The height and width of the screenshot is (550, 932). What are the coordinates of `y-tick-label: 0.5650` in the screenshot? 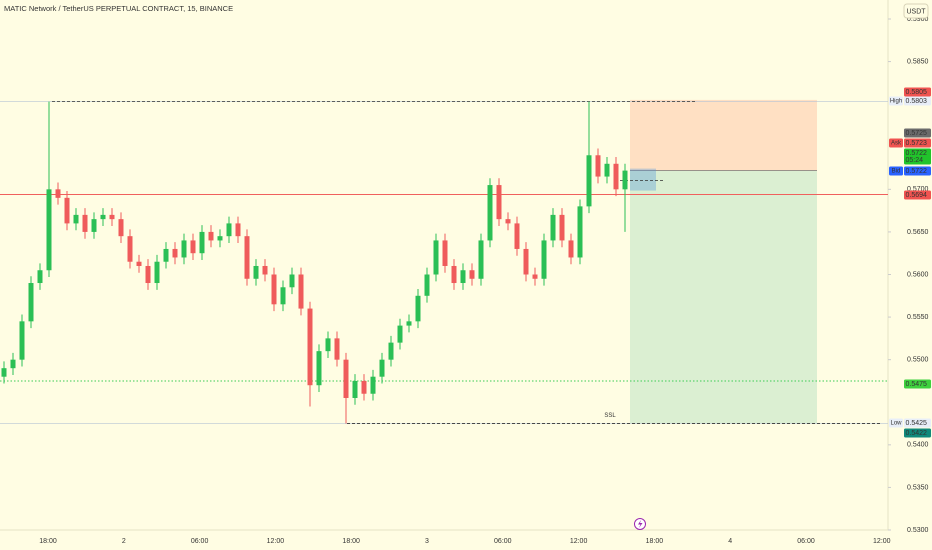 It's located at (918, 232).